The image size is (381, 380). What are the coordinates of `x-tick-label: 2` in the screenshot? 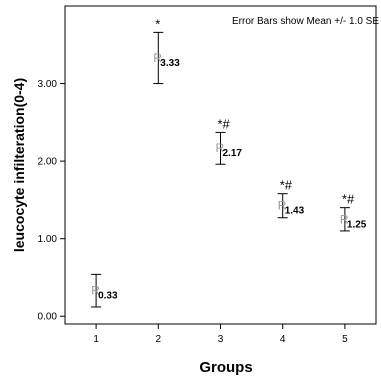 It's located at (159, 339).